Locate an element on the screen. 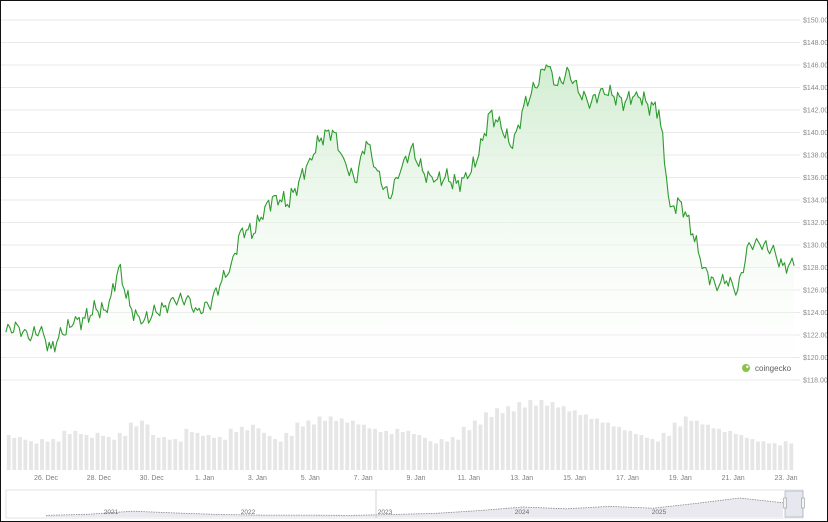  navigator-year-label: 2023 is located at coordinates (385, 512).